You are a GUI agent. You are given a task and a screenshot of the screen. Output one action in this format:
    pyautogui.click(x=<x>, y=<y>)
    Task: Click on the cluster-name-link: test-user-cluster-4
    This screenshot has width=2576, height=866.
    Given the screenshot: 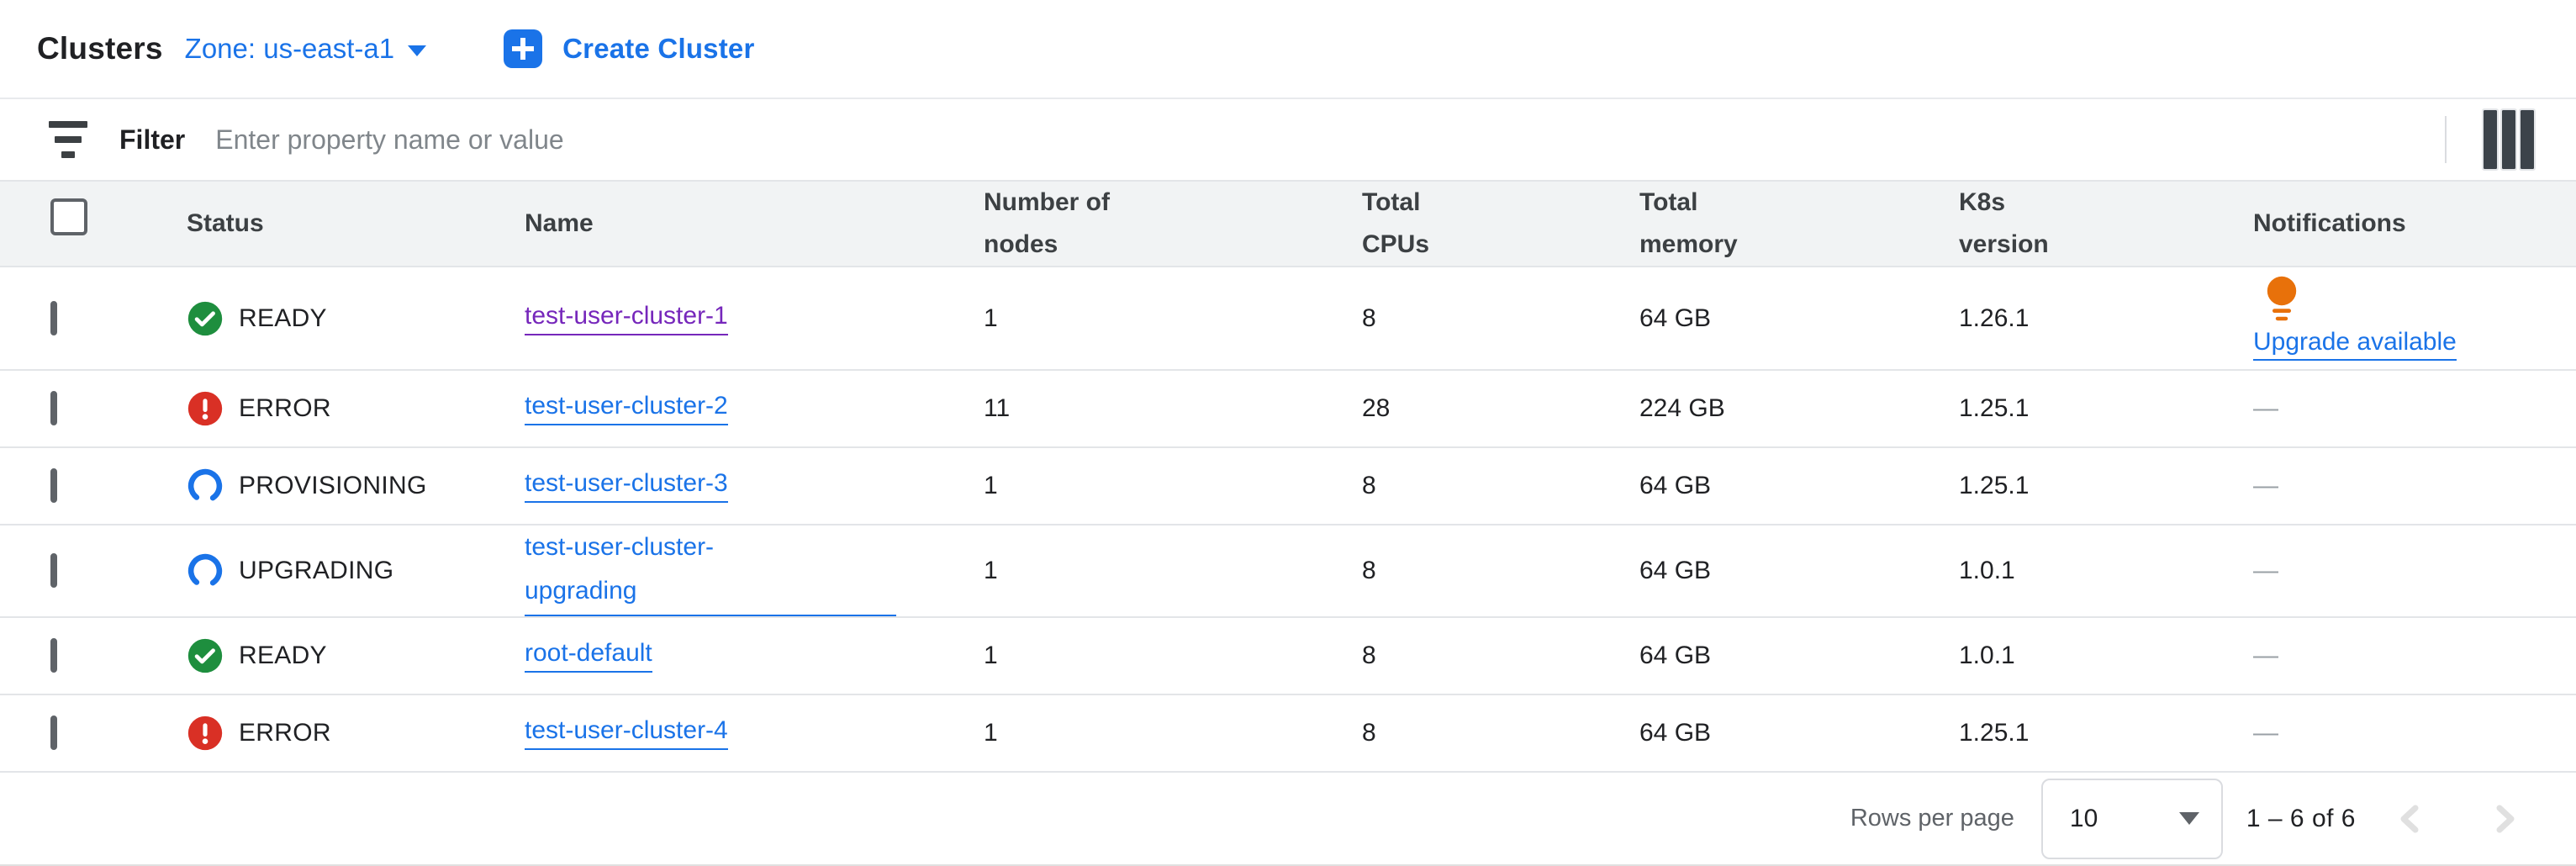 What is the action you would take?
    pyautogui.click(x=627, y=733)
    